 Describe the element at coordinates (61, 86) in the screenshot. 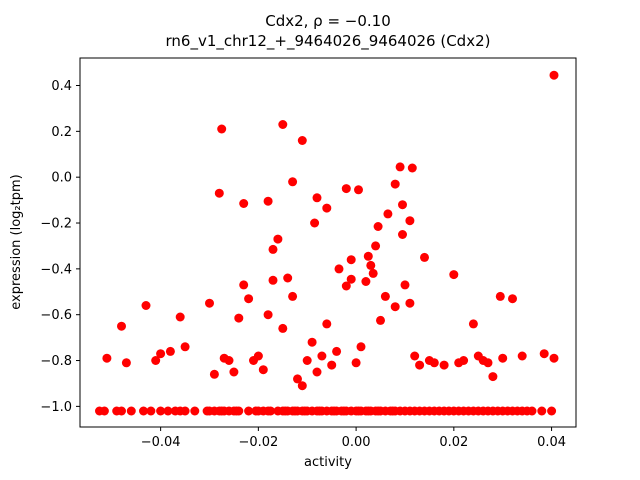

I see `y-tick-label: 0.4` at that location.